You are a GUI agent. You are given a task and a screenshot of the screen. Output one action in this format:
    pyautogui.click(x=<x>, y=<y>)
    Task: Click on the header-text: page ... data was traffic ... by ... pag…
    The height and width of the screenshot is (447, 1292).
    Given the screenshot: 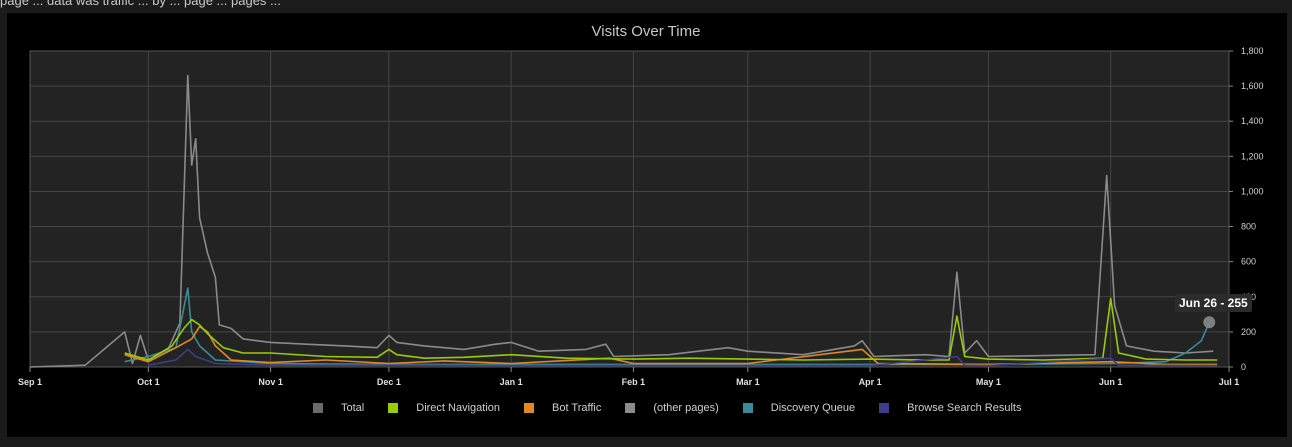 What is the action you would take?
    pyautogui.click(x=140, y=4)
    